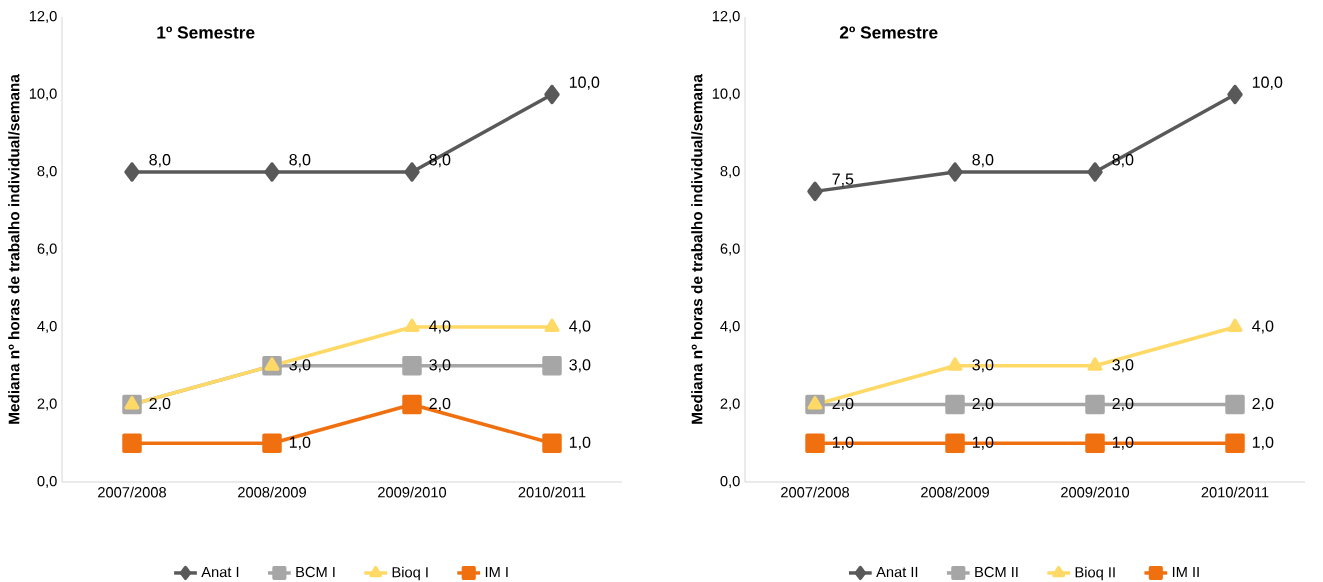  Describe the element at coordinates (996, 572) in the screenshot. I see `legend-label: BCM II` at that location.